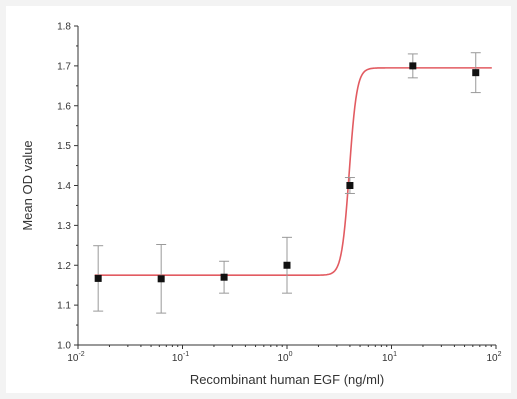 The height and width of the screenshot is (399, 517). Describe the element at coordinates (64, 306) in the screenshot. I see `y-tick-label: 1.1` at that location.